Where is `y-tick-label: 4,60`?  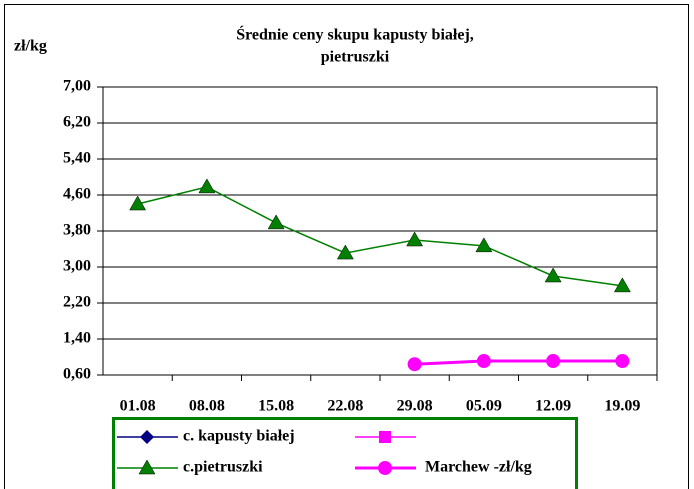 y-tick-label: 4,60 is located at coordinates (77, 194).